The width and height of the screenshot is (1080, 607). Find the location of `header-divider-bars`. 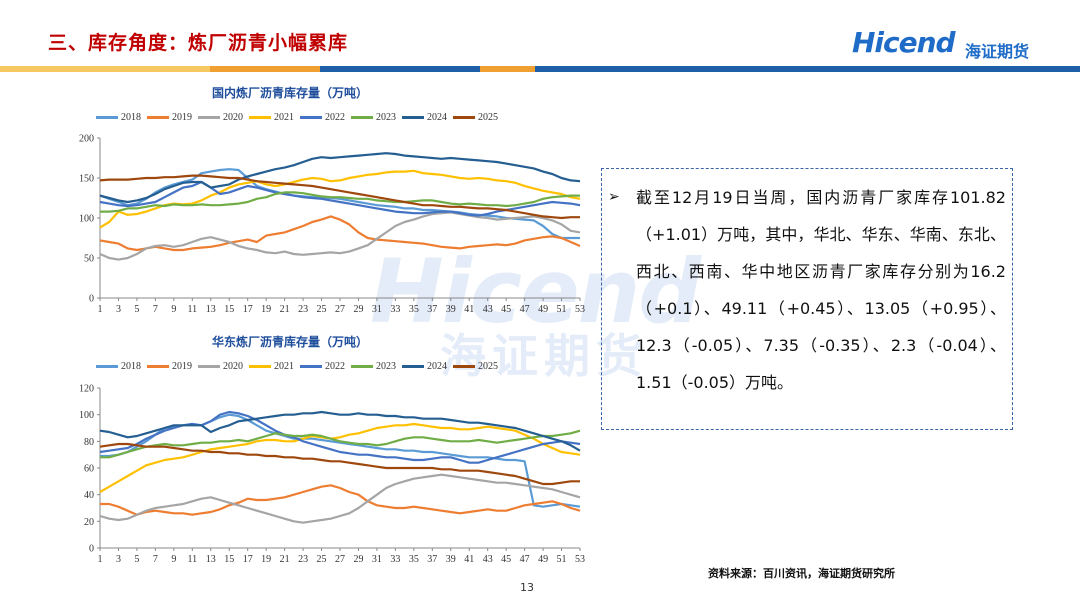

header-divider-bars is located at coordinates (540, 69).